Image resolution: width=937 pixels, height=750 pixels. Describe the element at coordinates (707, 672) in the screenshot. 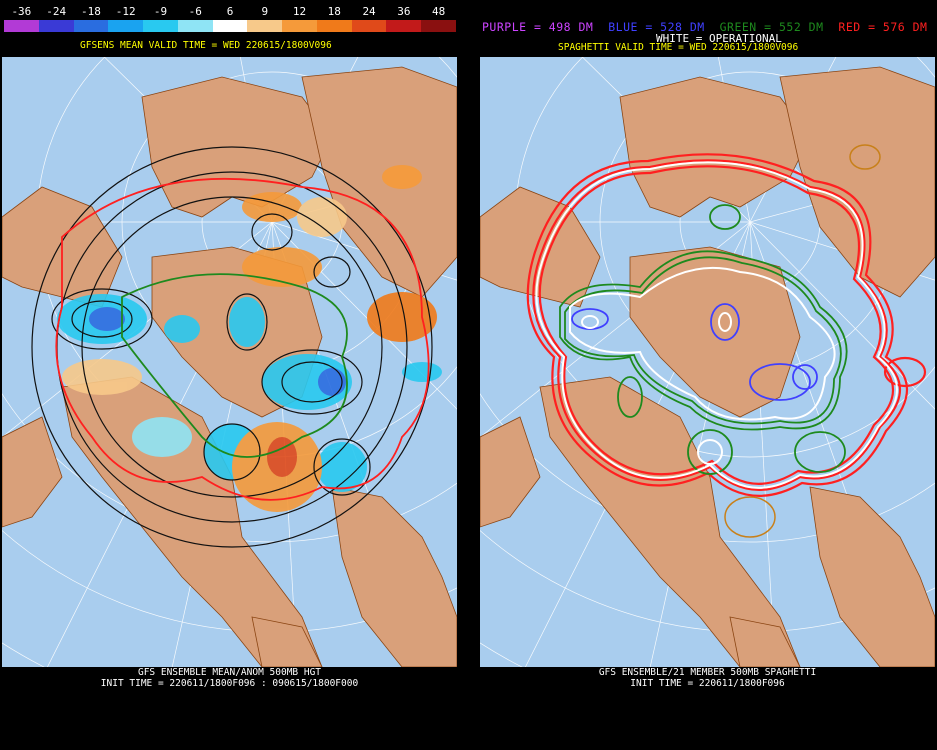

I see `spaghetti-footer-line1: GFS ENSEMBLE/21 MEMBER 500MB SPAGHETTI` at that location.